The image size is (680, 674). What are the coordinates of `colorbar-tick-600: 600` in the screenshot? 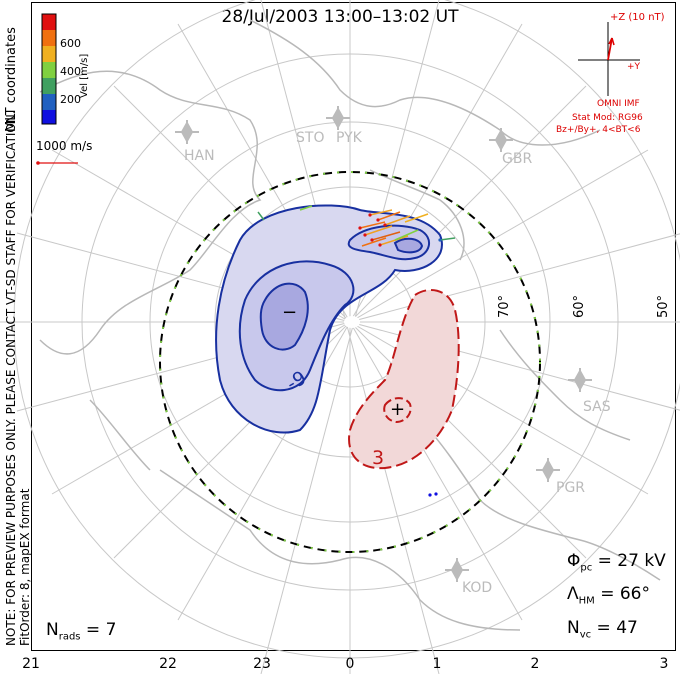 It's located at (70, 43).